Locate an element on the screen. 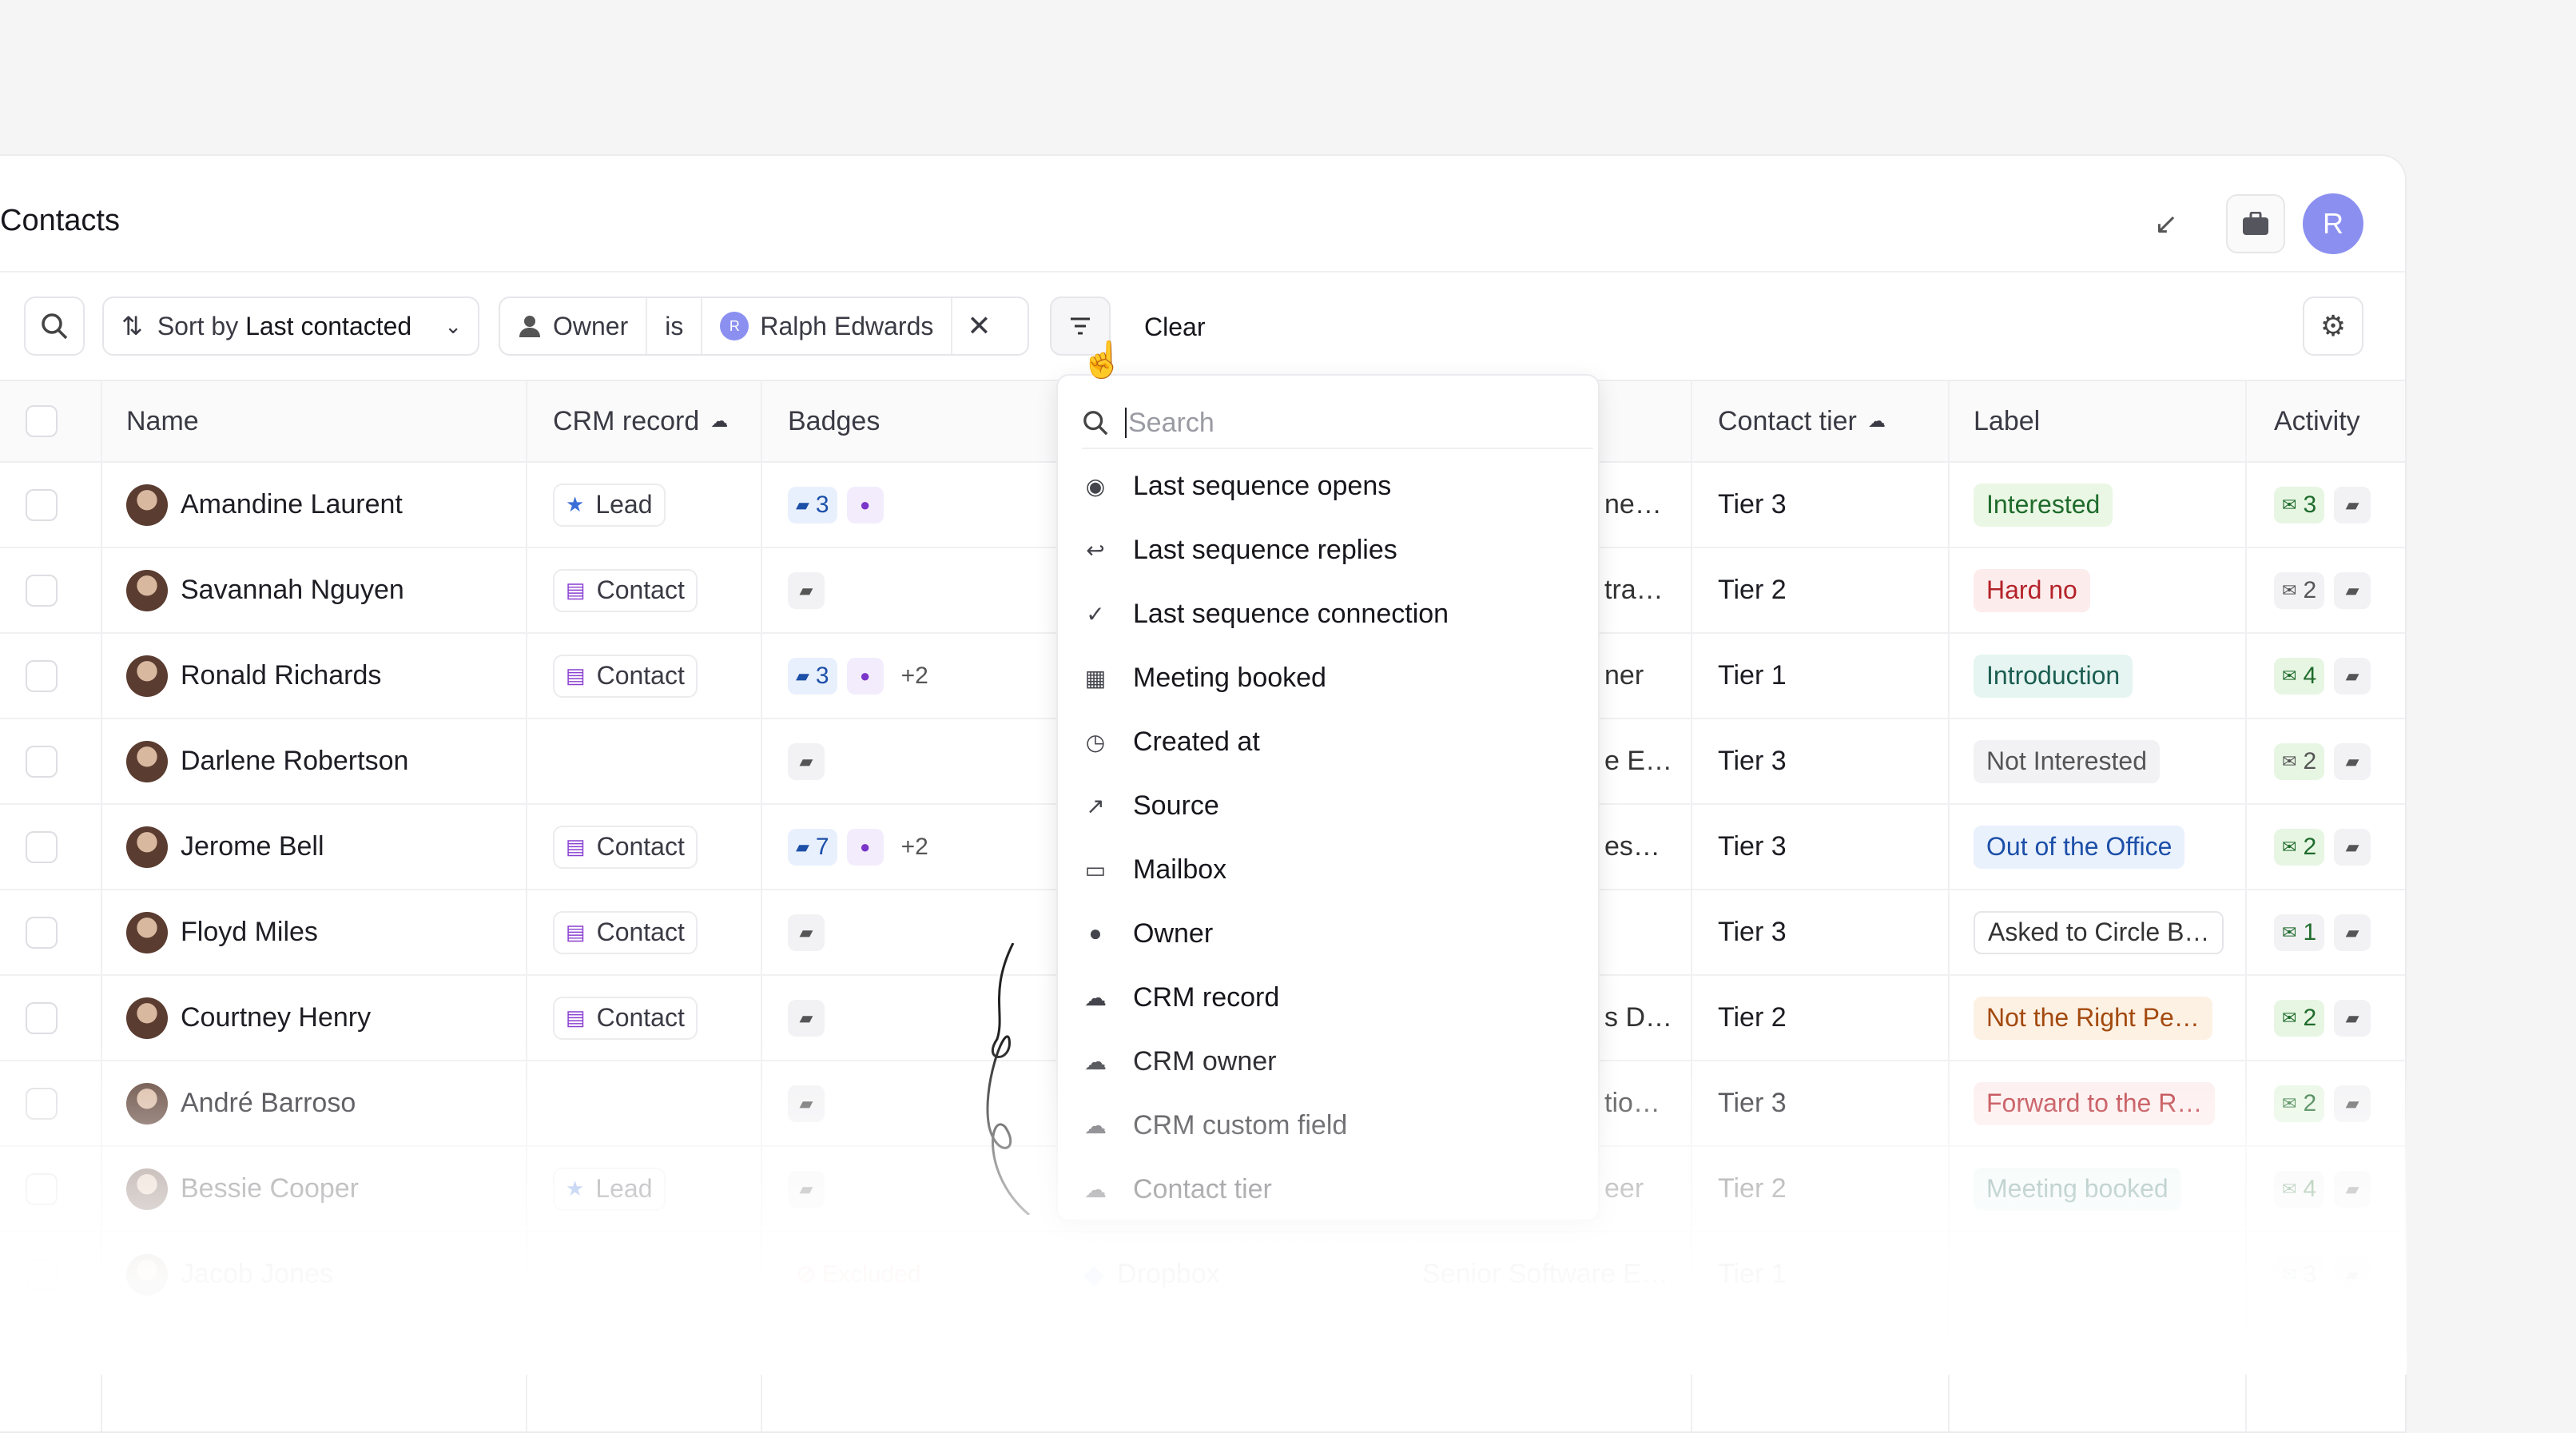 This screenshot has width=2576, height=1433. clear-filters-button: Clear is located at coordinates (1175, 326).